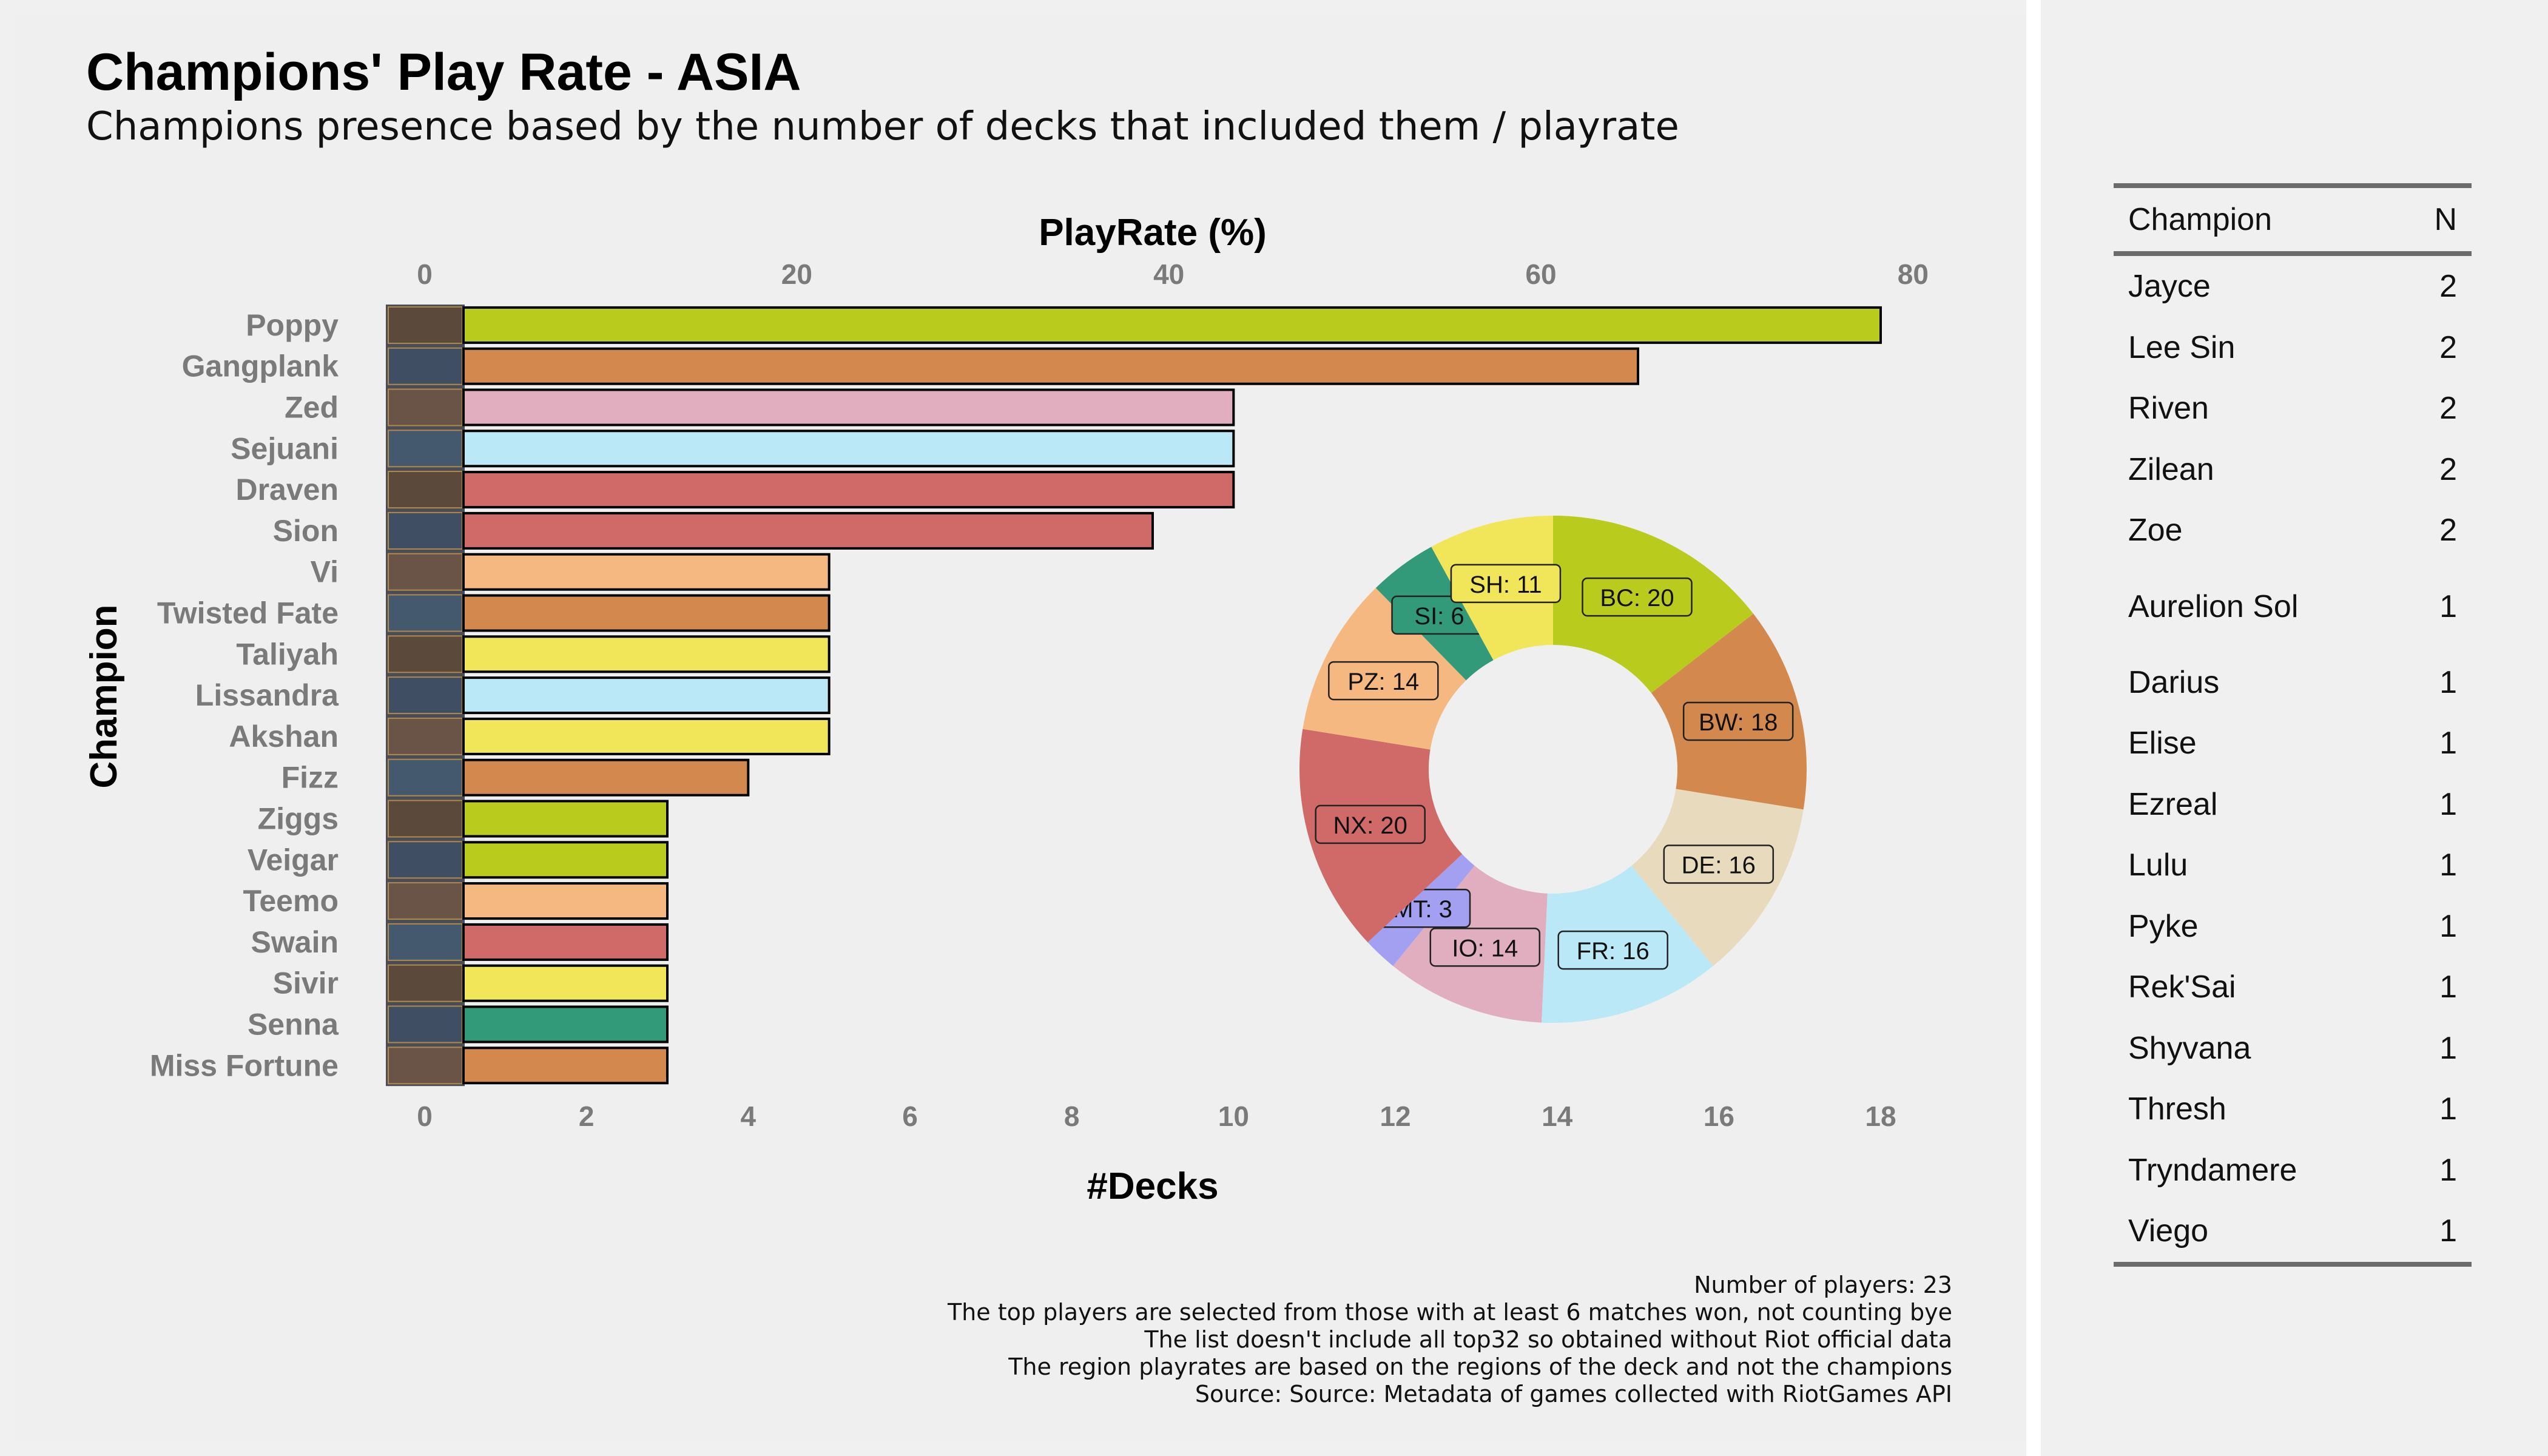  Describe the element at coordinates (298, 819) in the screenshot. I see `category-label: Ziggs` at that location.